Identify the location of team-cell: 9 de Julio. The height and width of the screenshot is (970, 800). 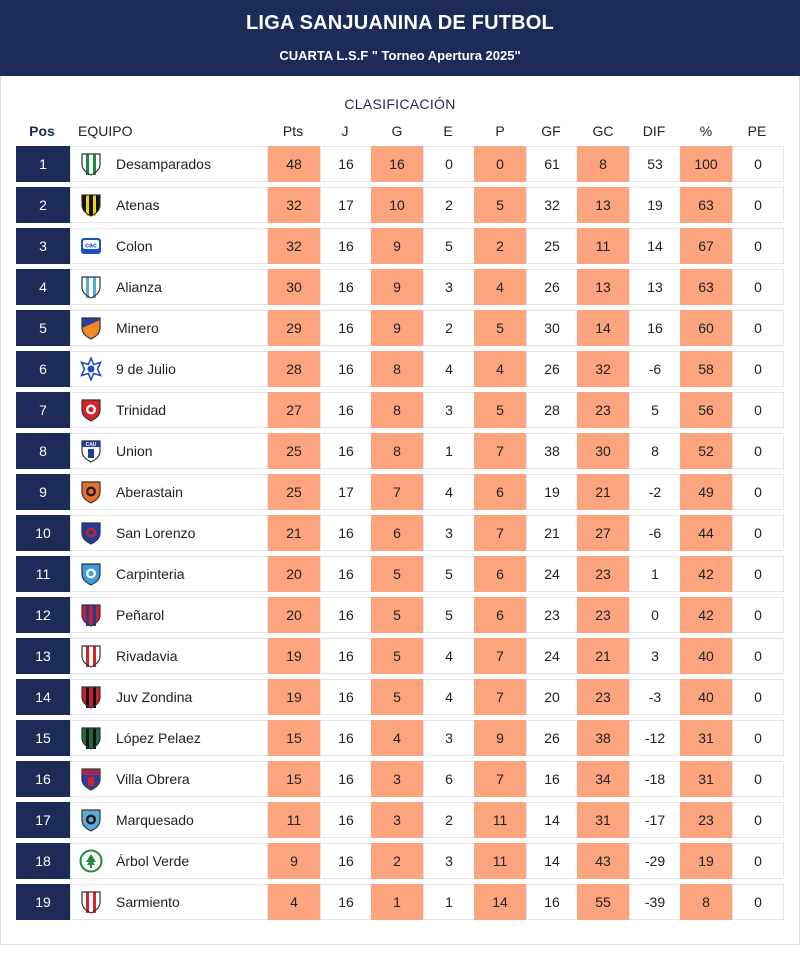
(169, 369).